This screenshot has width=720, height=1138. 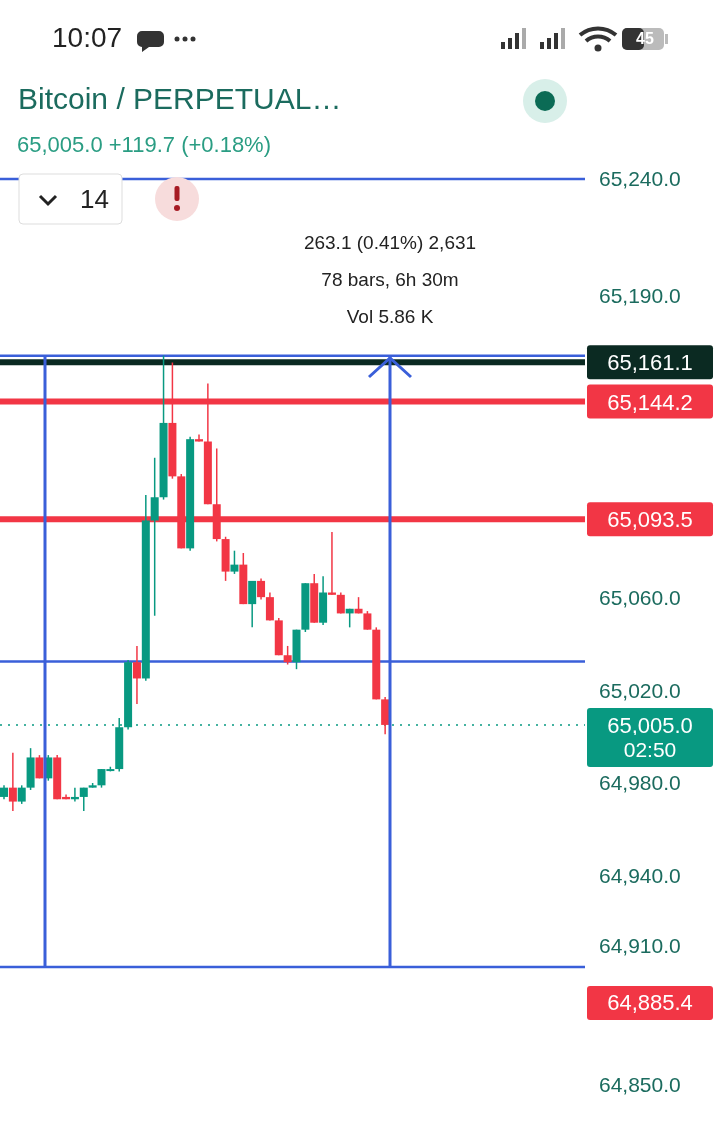 What do you see at coordinates (94, 199) in the screenshot?
I see `annotation: 14` at bounding box center [94, 199].